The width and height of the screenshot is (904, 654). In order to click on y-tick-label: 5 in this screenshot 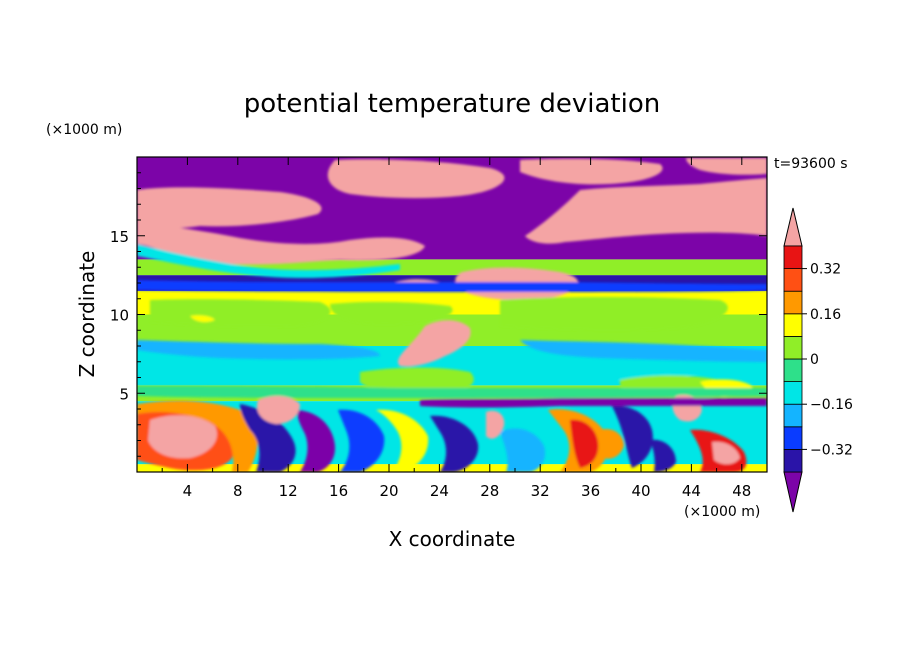, I will do `click(124, 394)`.